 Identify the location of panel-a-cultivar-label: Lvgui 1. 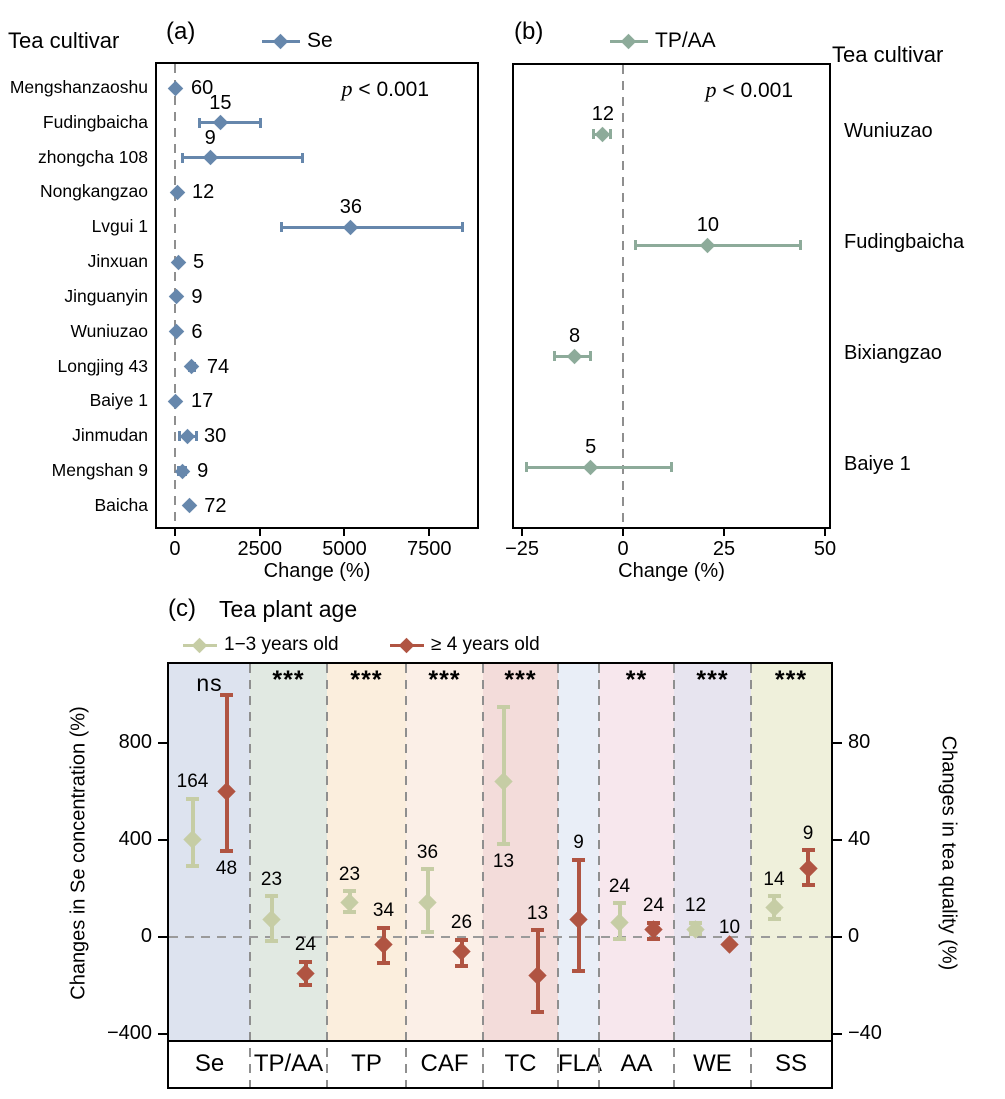
(119, 226).